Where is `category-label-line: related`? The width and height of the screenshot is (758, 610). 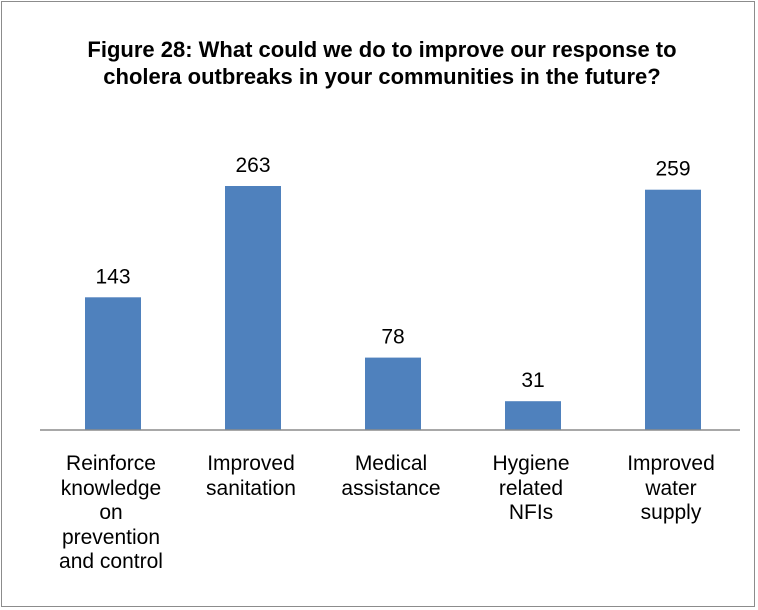
category-label-line: related is located at coordinates (531, 488).